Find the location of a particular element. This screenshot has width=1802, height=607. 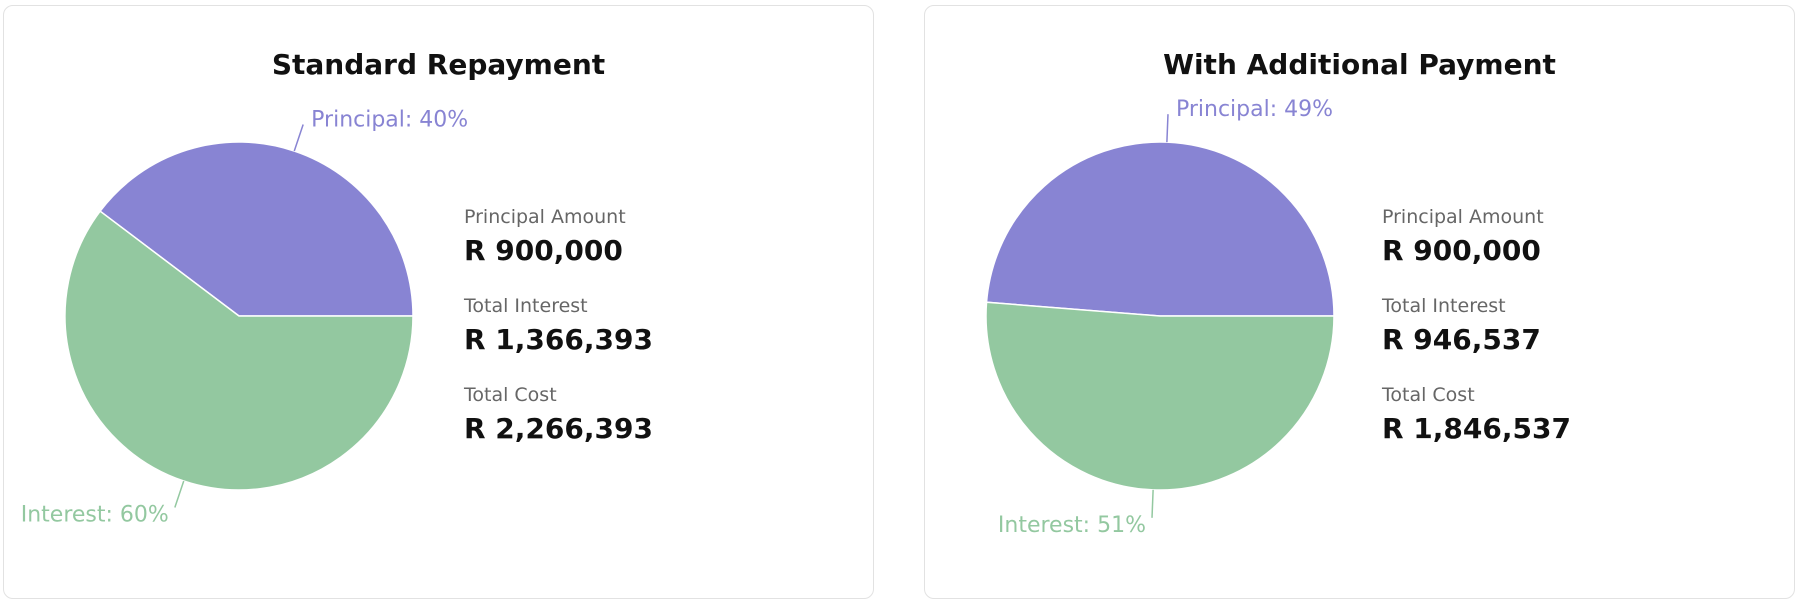

pie-chart-additional: Principal: 49% Interest: 51% is located at coordinates (1160, 317).